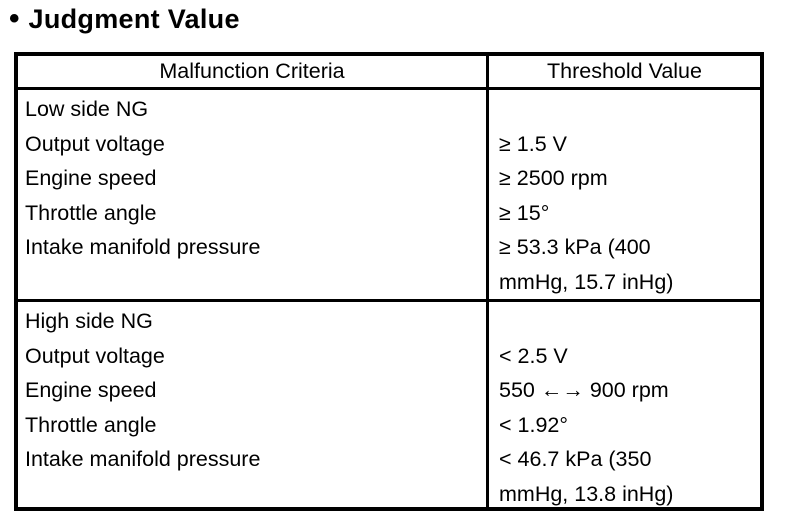  I want to click on criteria-text: Low side NG, so click(87, 109).